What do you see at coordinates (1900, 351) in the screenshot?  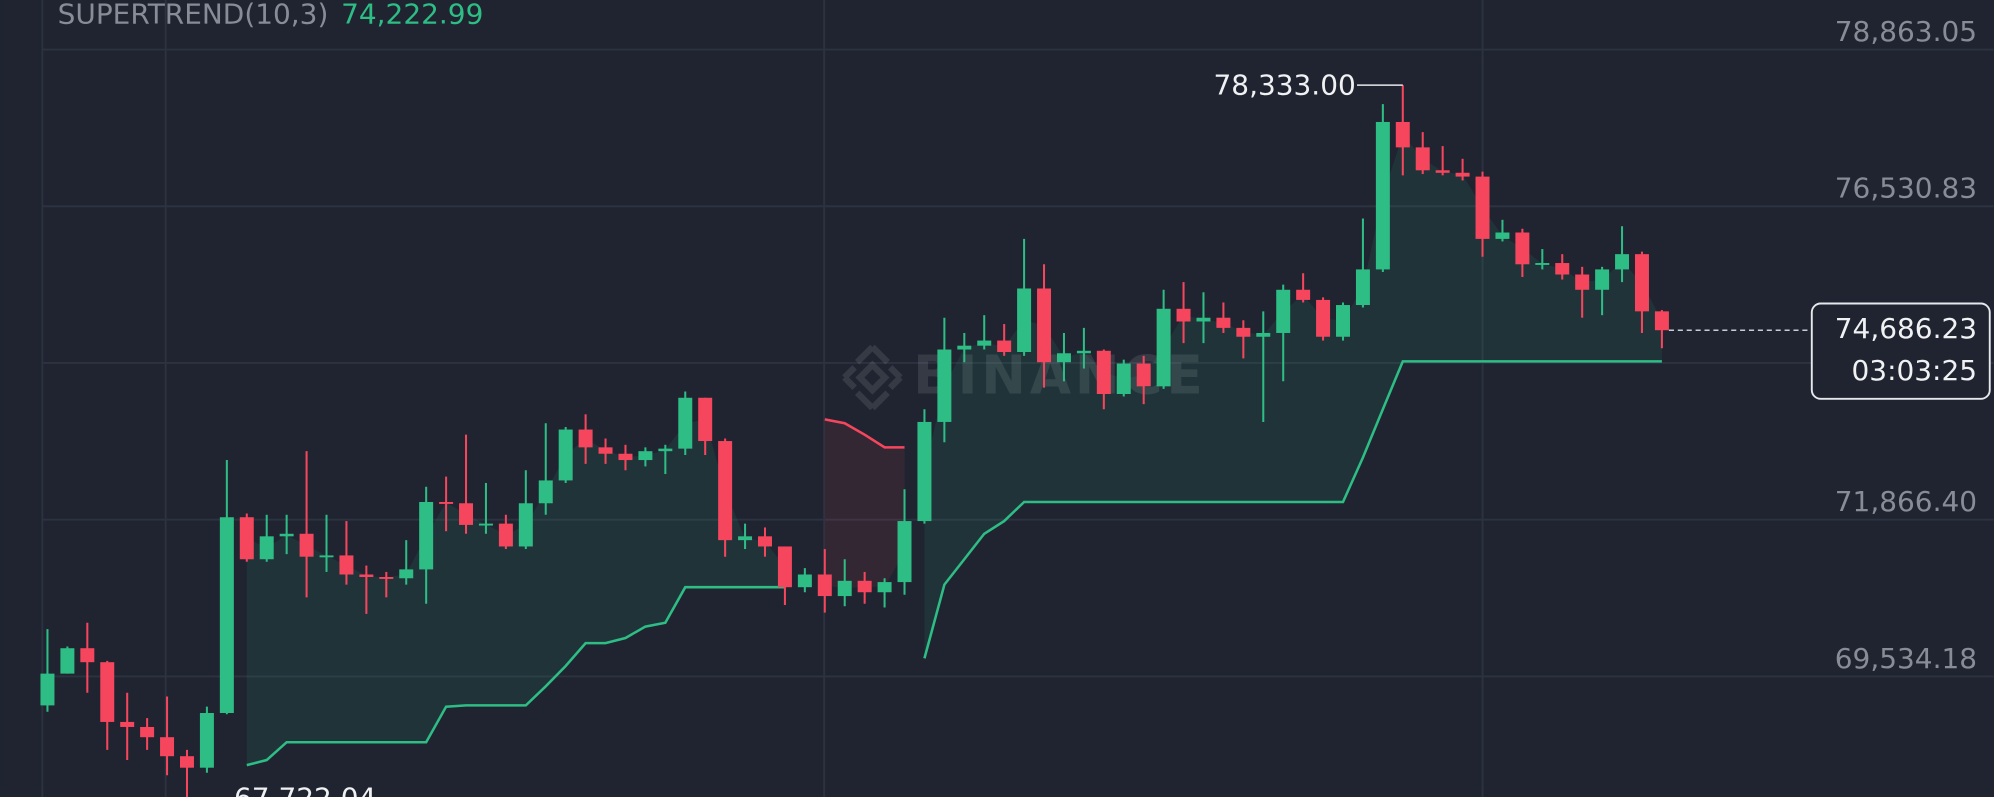 I see `last-price-box` at bounding box center [1900, 351].